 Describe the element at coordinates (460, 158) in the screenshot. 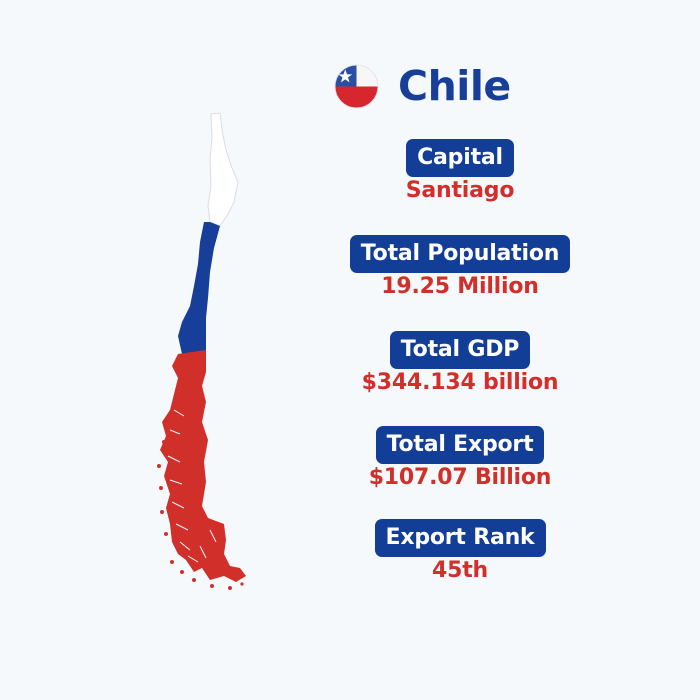

I see `stat-label: Capital` at that location.